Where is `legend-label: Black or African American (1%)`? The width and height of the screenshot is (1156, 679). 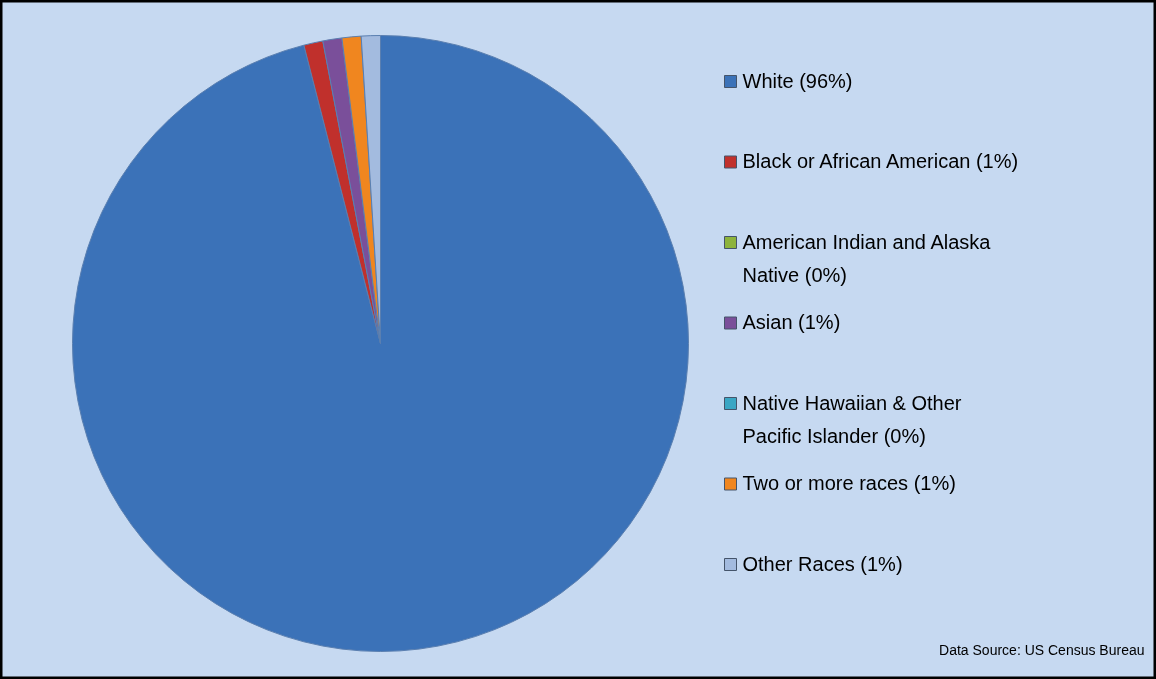 legend-label: Black or African American (1%) is located at coordinates (880, 161).